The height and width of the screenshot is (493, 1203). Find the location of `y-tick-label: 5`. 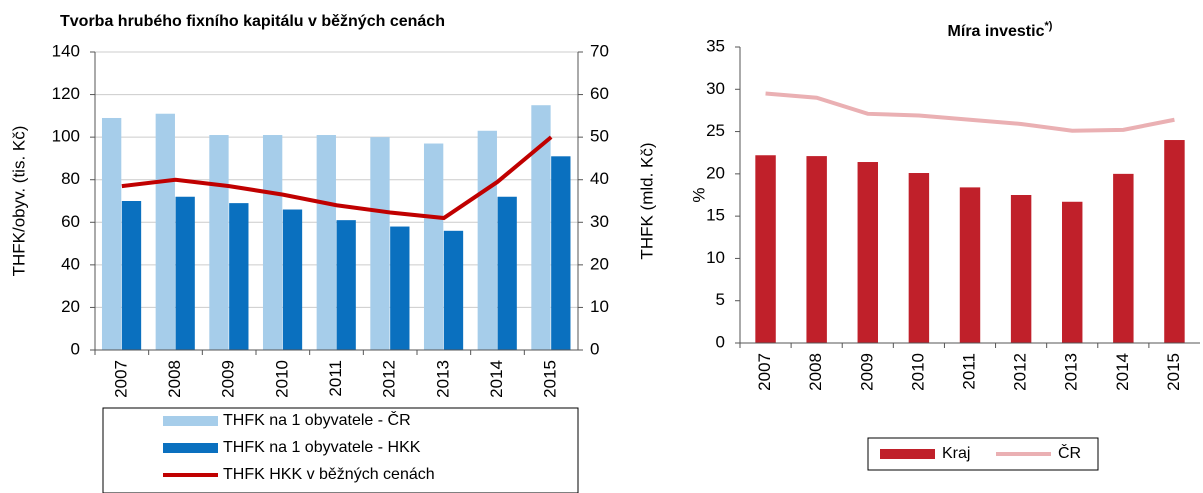

y-tick-label: 5 is located at coordinates (720, 299).